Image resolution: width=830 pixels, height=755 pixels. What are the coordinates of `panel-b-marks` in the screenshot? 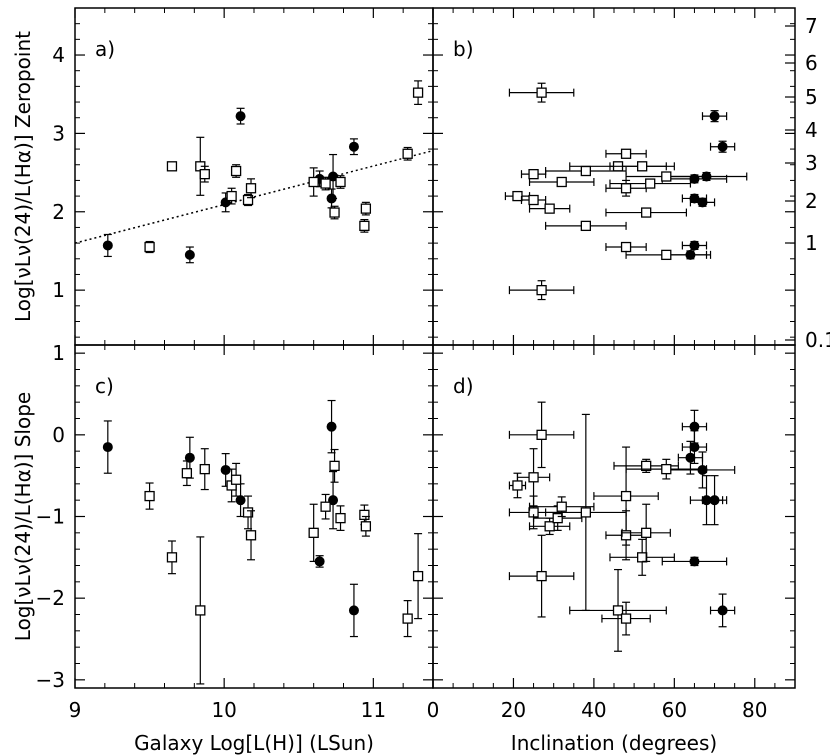 It's located at (626, 191).